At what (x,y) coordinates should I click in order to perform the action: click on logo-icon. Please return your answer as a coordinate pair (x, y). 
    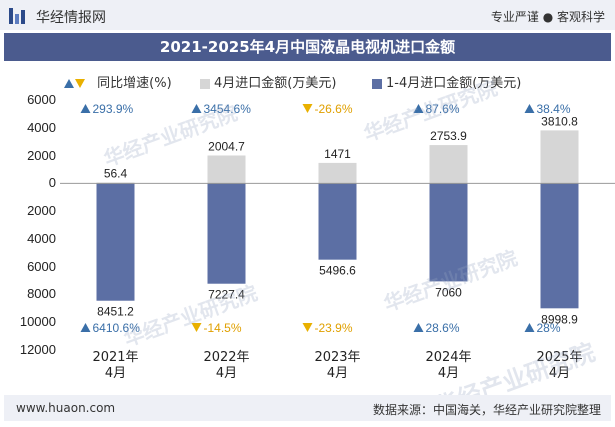
    Looking at the image, I should click on (18, 16).